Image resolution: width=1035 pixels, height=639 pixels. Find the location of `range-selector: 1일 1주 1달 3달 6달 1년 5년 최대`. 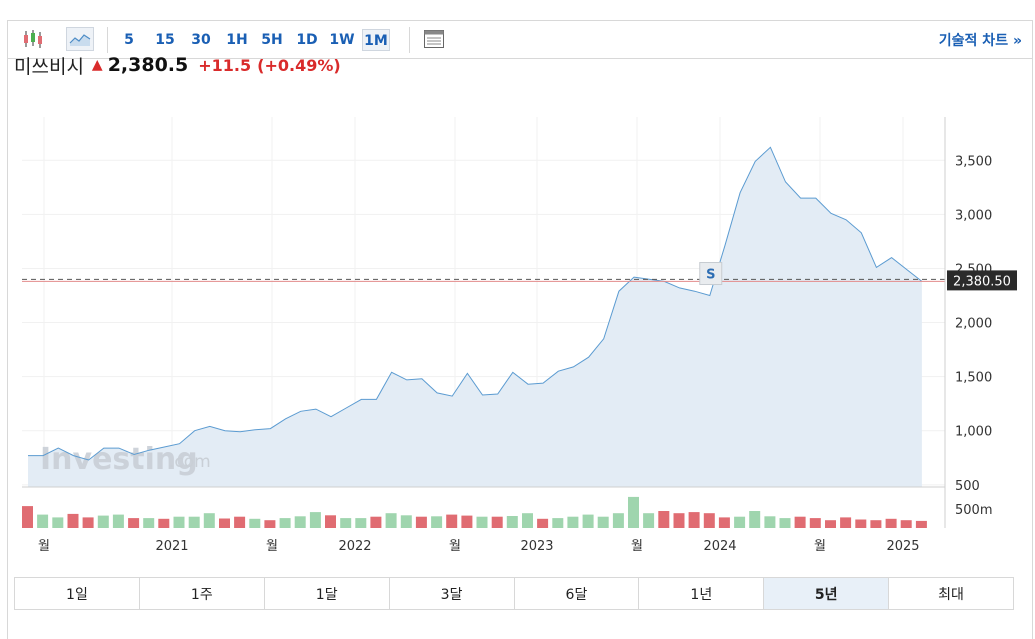

range-selector: 1일 1주 1달 3달 6달 1년 5년 최대 is located at coordinates (514, 593).